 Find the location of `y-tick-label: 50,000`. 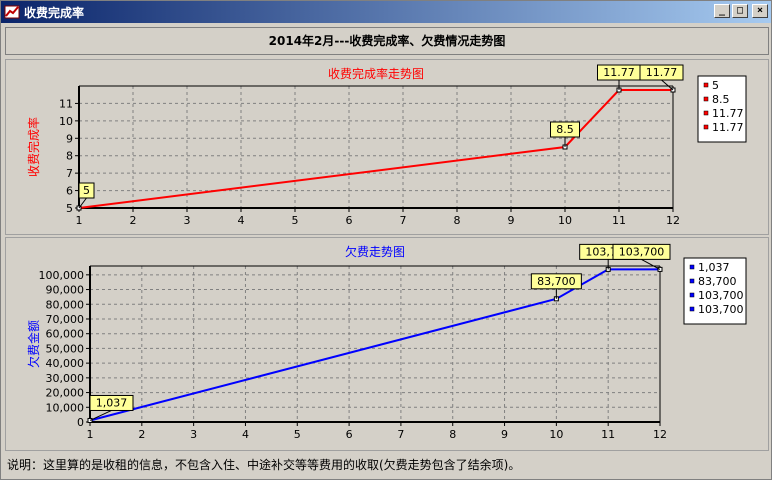

y-tick-label: 50,000 is located at coordinates (65, 348).